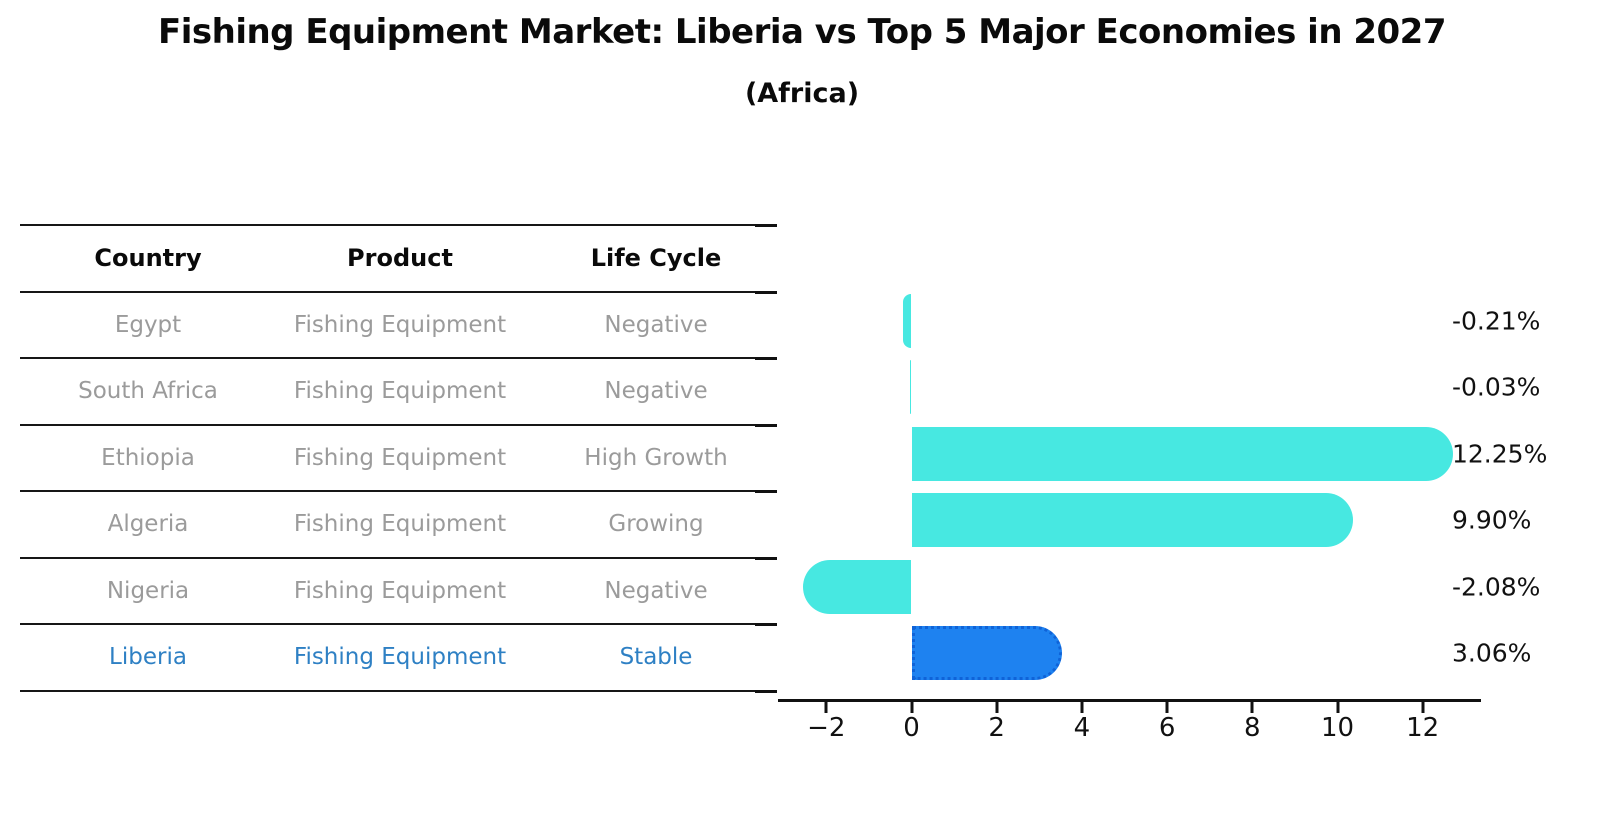 Image resolution: width=1604 pixels, height=823 pixels. I want to click on table-cell-country: Algeria, so click(148, 524).